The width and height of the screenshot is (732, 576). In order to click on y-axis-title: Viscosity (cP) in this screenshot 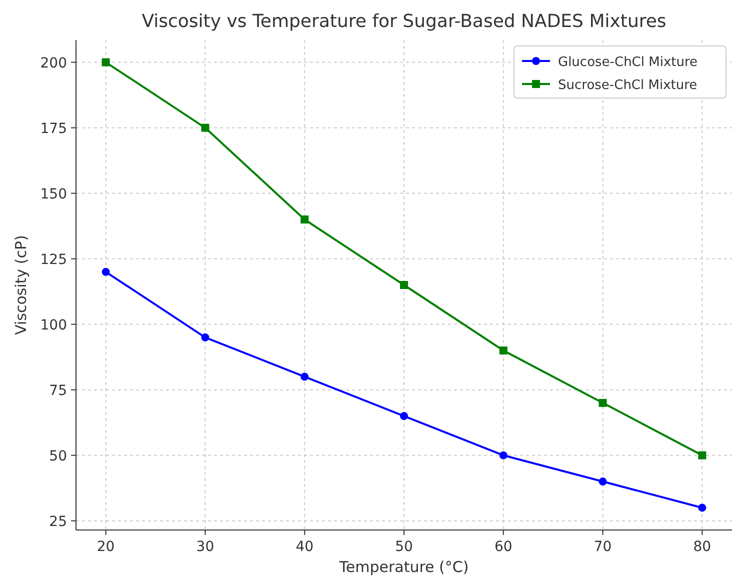, I will do `click(21, 285)`.